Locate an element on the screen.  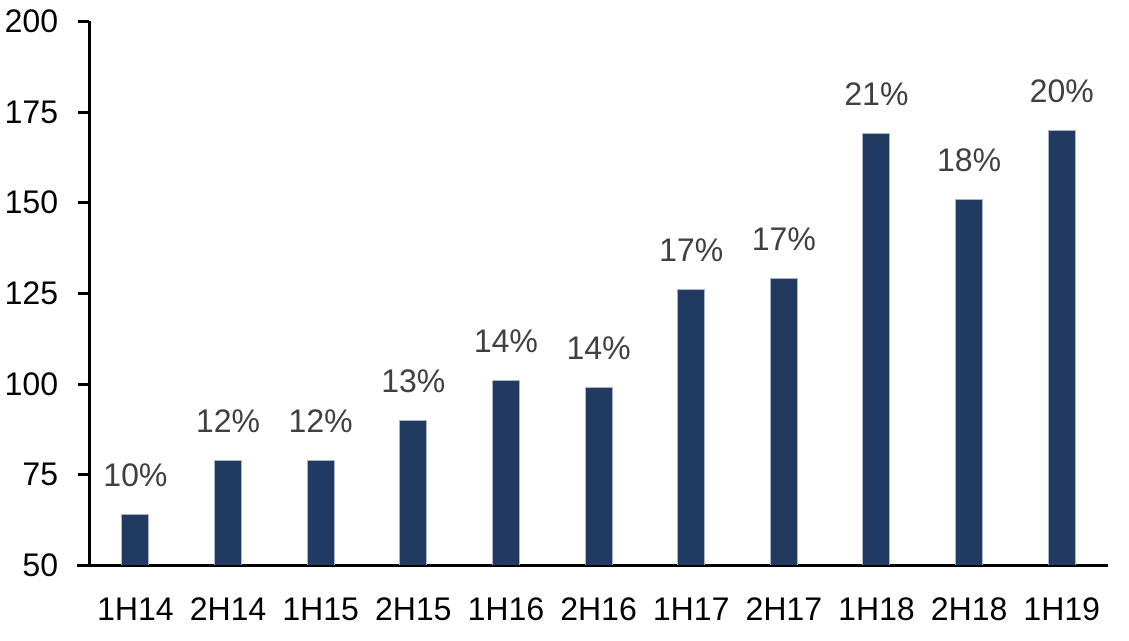
x-tick-label: 2H18 is located at coordinates (969, 609).